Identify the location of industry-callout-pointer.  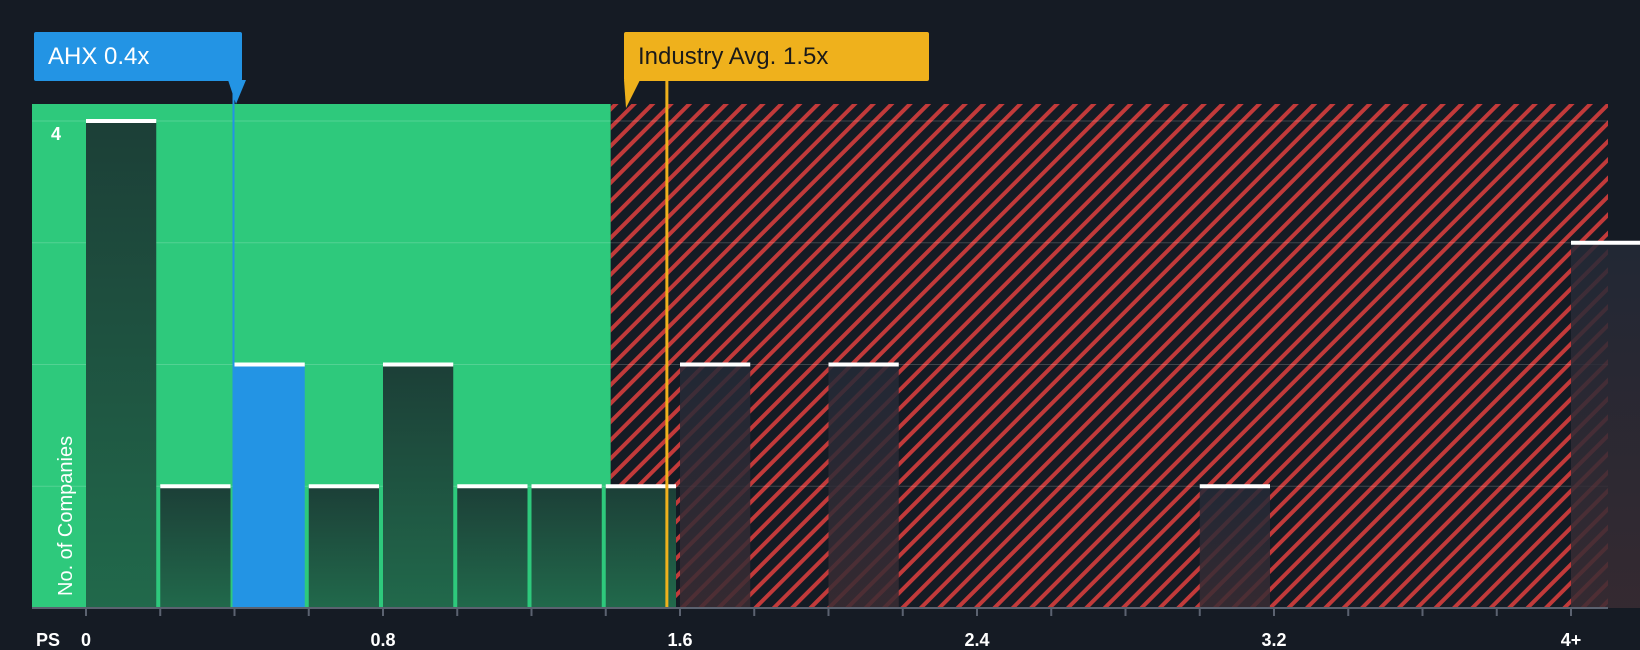
(632, 94).